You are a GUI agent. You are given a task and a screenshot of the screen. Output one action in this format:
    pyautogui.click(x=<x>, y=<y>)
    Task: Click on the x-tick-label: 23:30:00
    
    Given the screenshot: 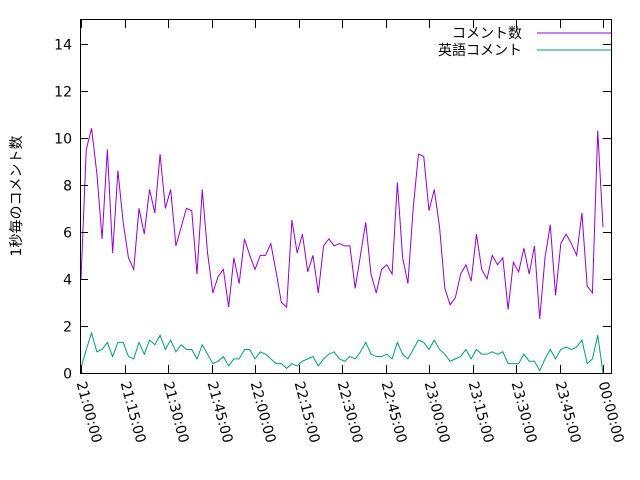 What is the action you would take?
    pyautogui.click(x=524, y=412)
    